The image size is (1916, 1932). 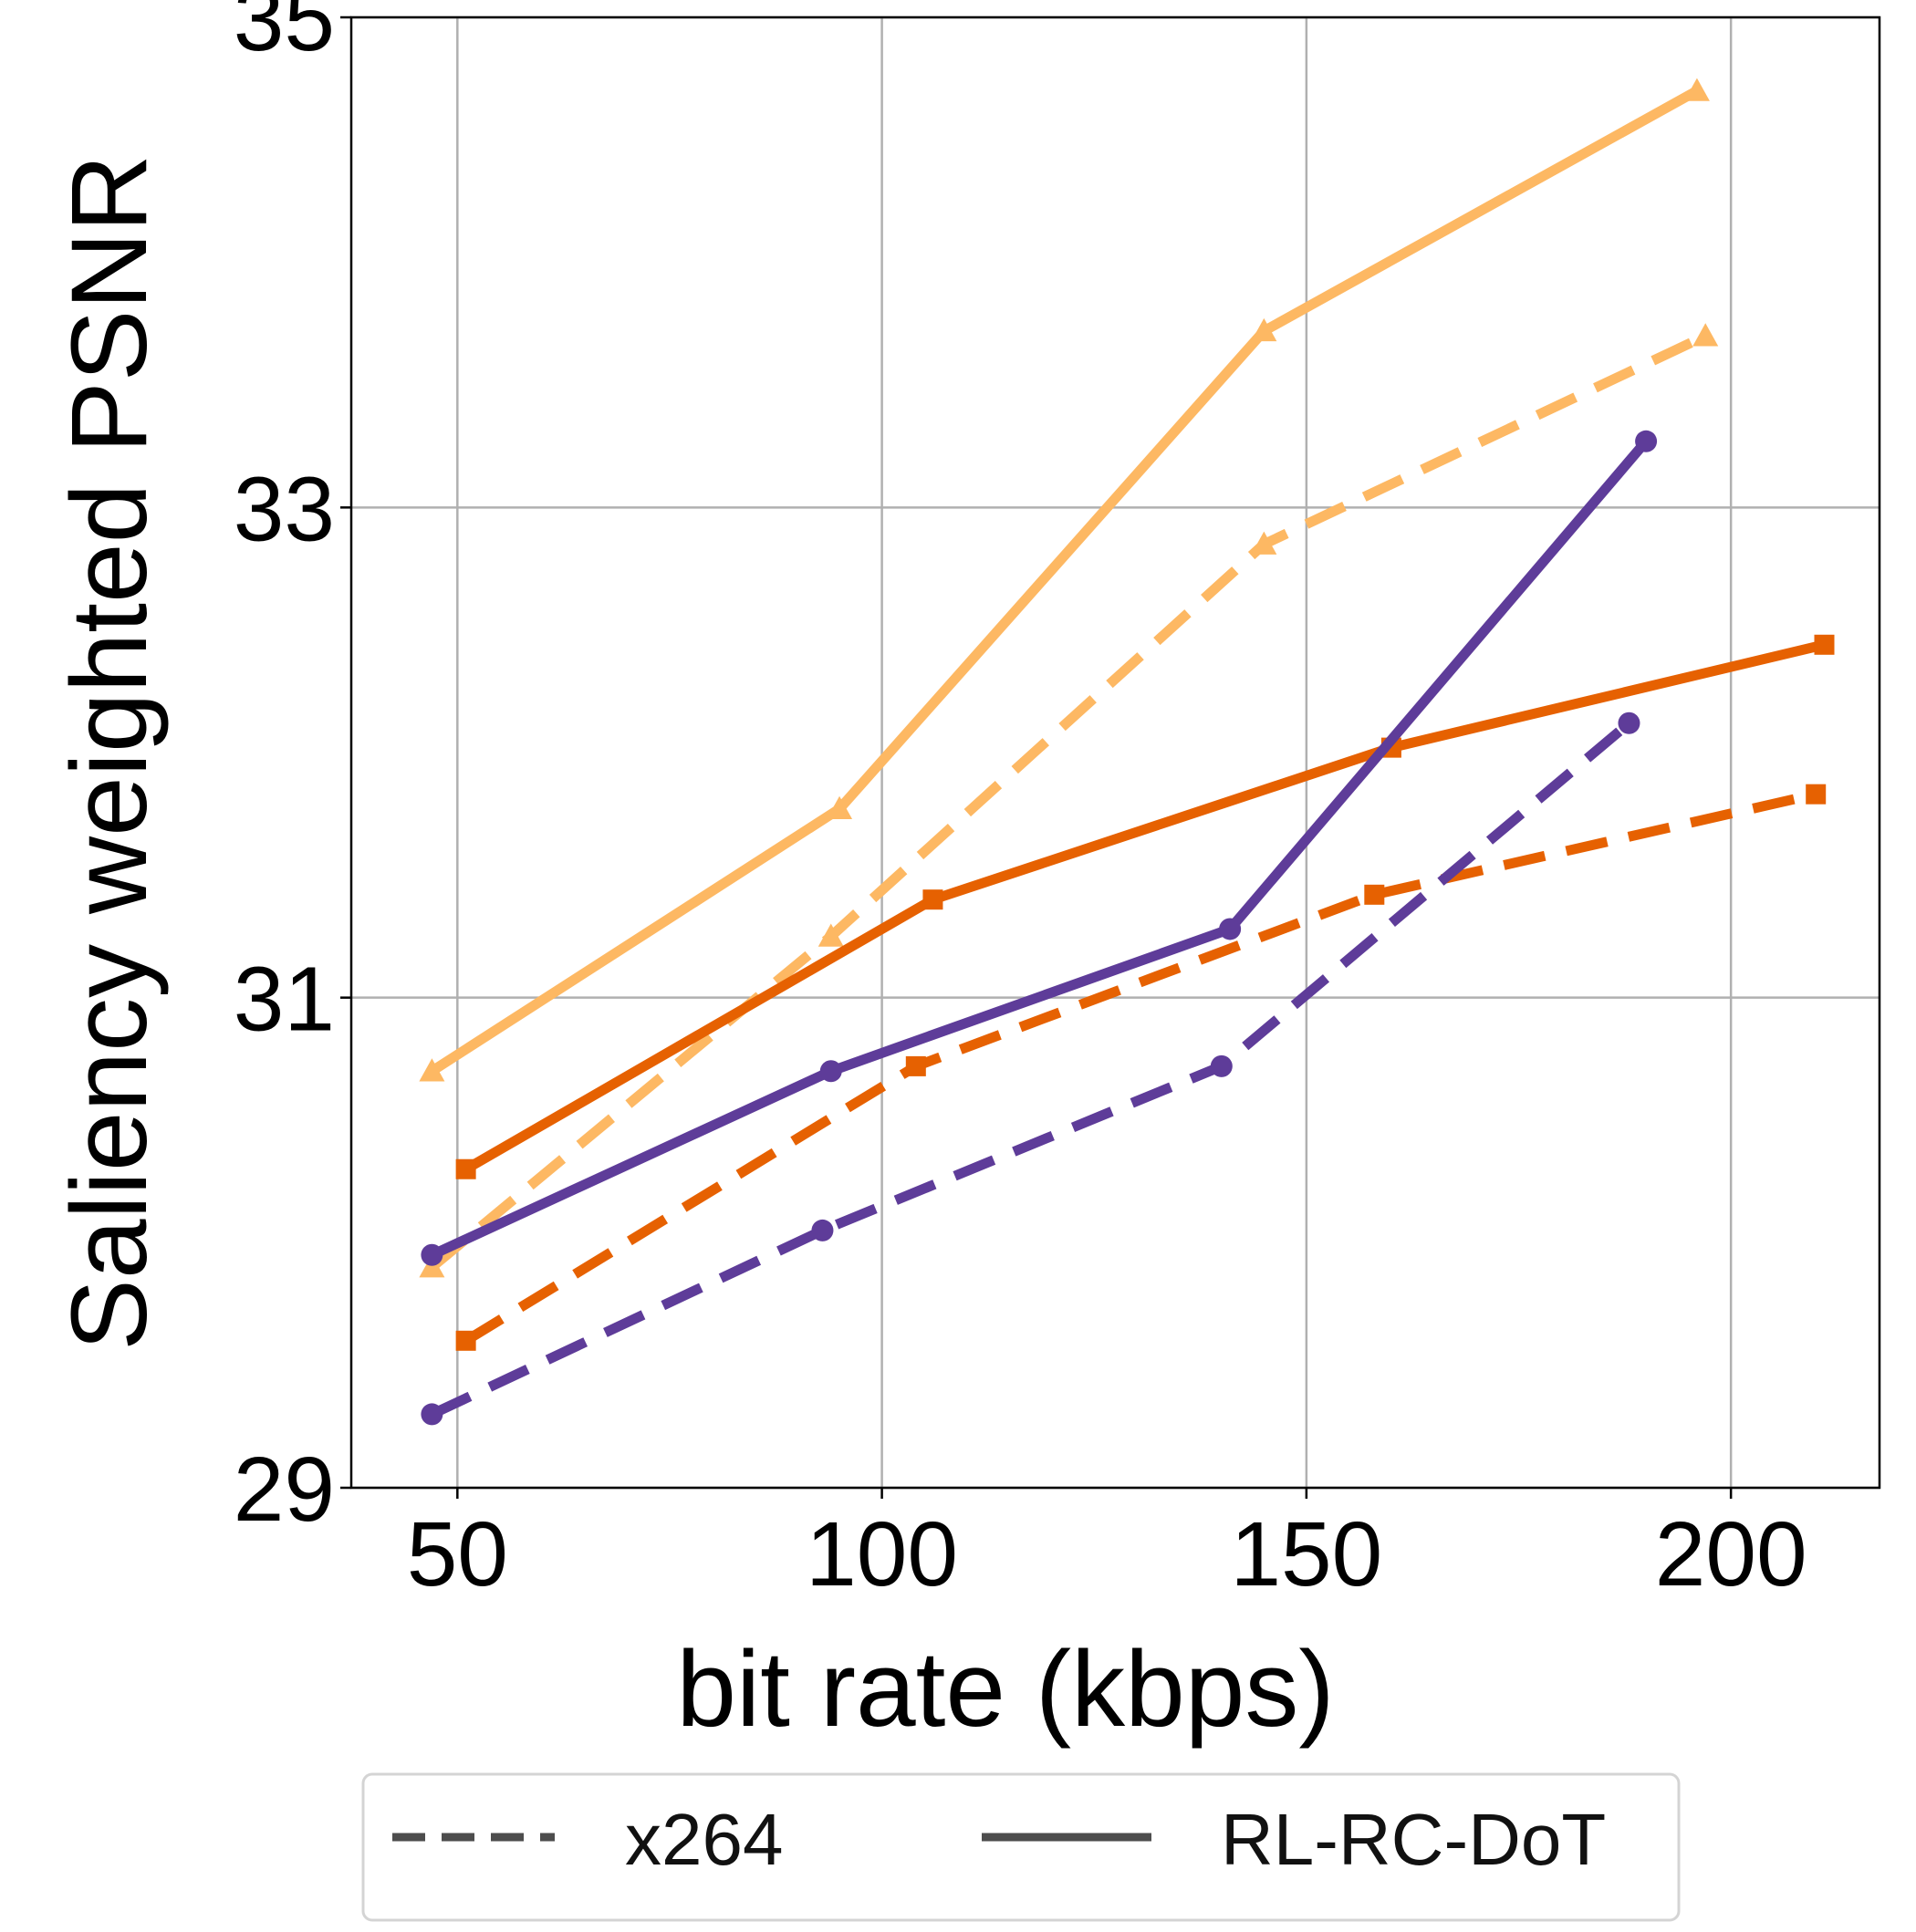 I want to click on y-tick-label: 33, so click(x=284, y=509).